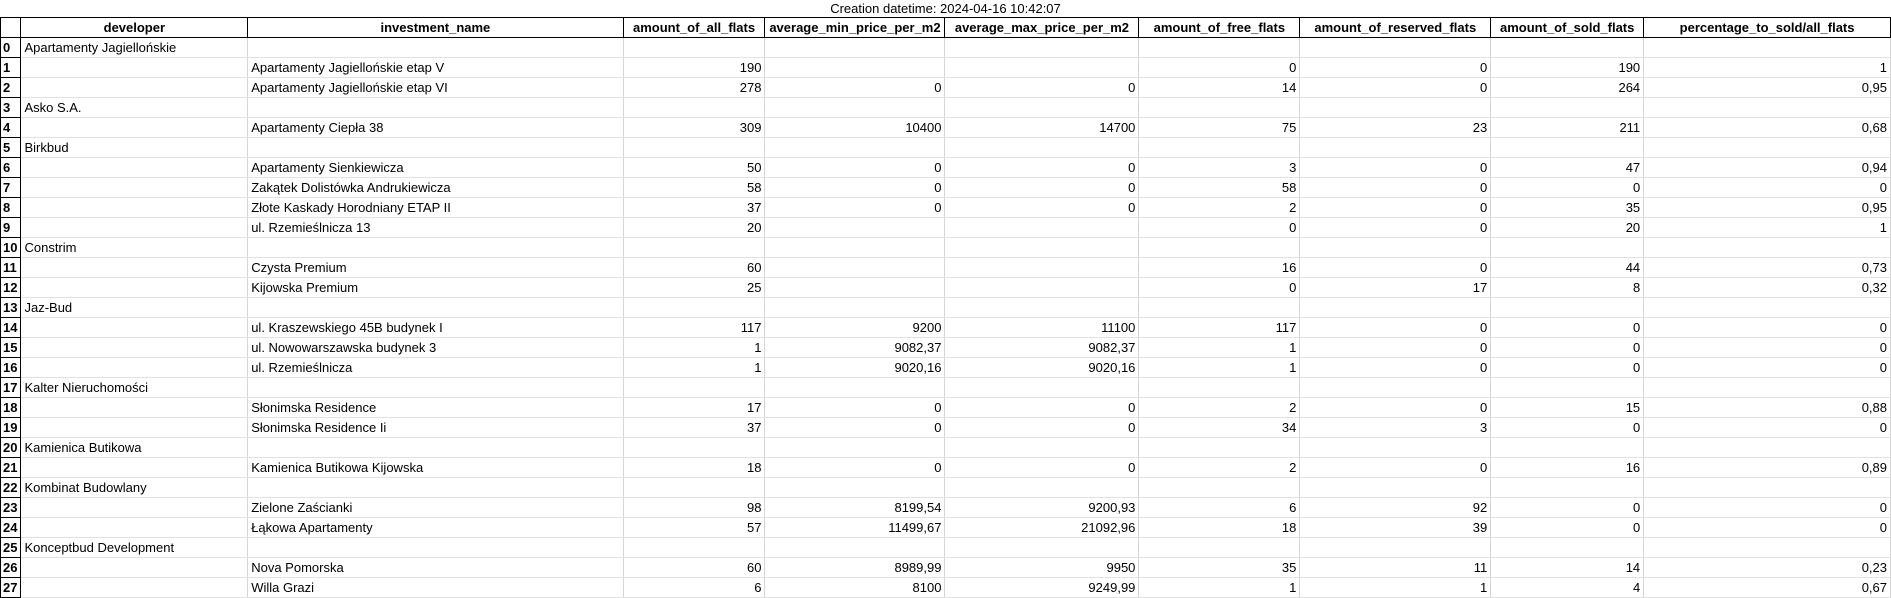 This screenshot has width=1891, height=598. What do you see at coordinates (694, 87) in the screenshot?
I see `amount-all-flats-cell: 278` at bounding box center [694, 87].